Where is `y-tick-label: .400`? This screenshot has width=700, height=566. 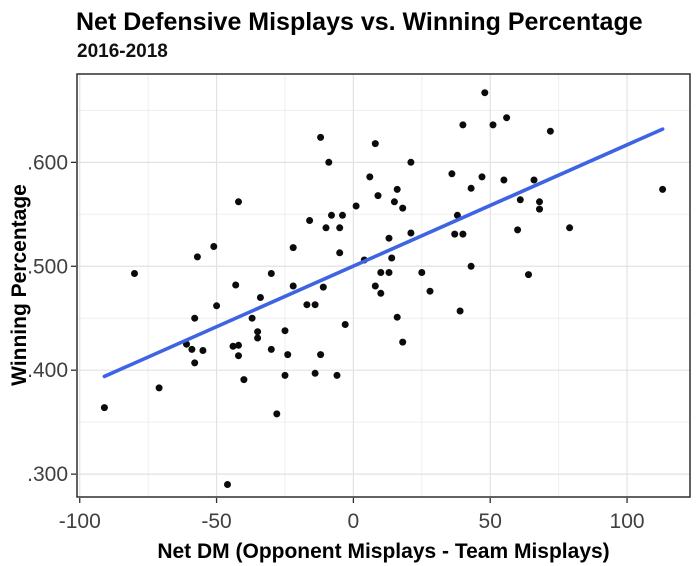
y-tick-label: .400 is located at coordinates (47, 370).